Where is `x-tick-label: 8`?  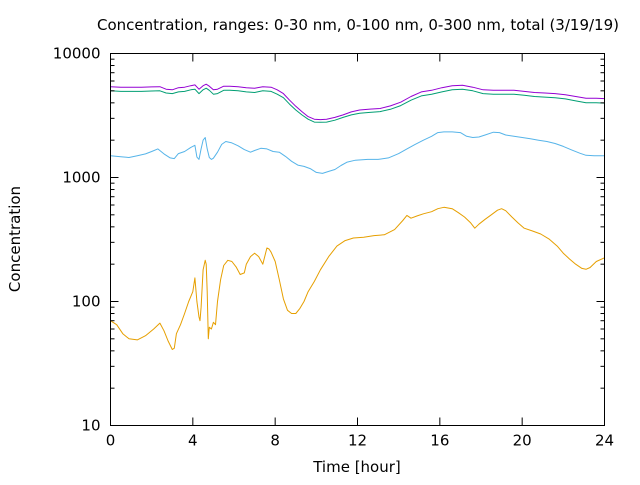 x-tick-label: 8 is located at coordinates (275, 441).